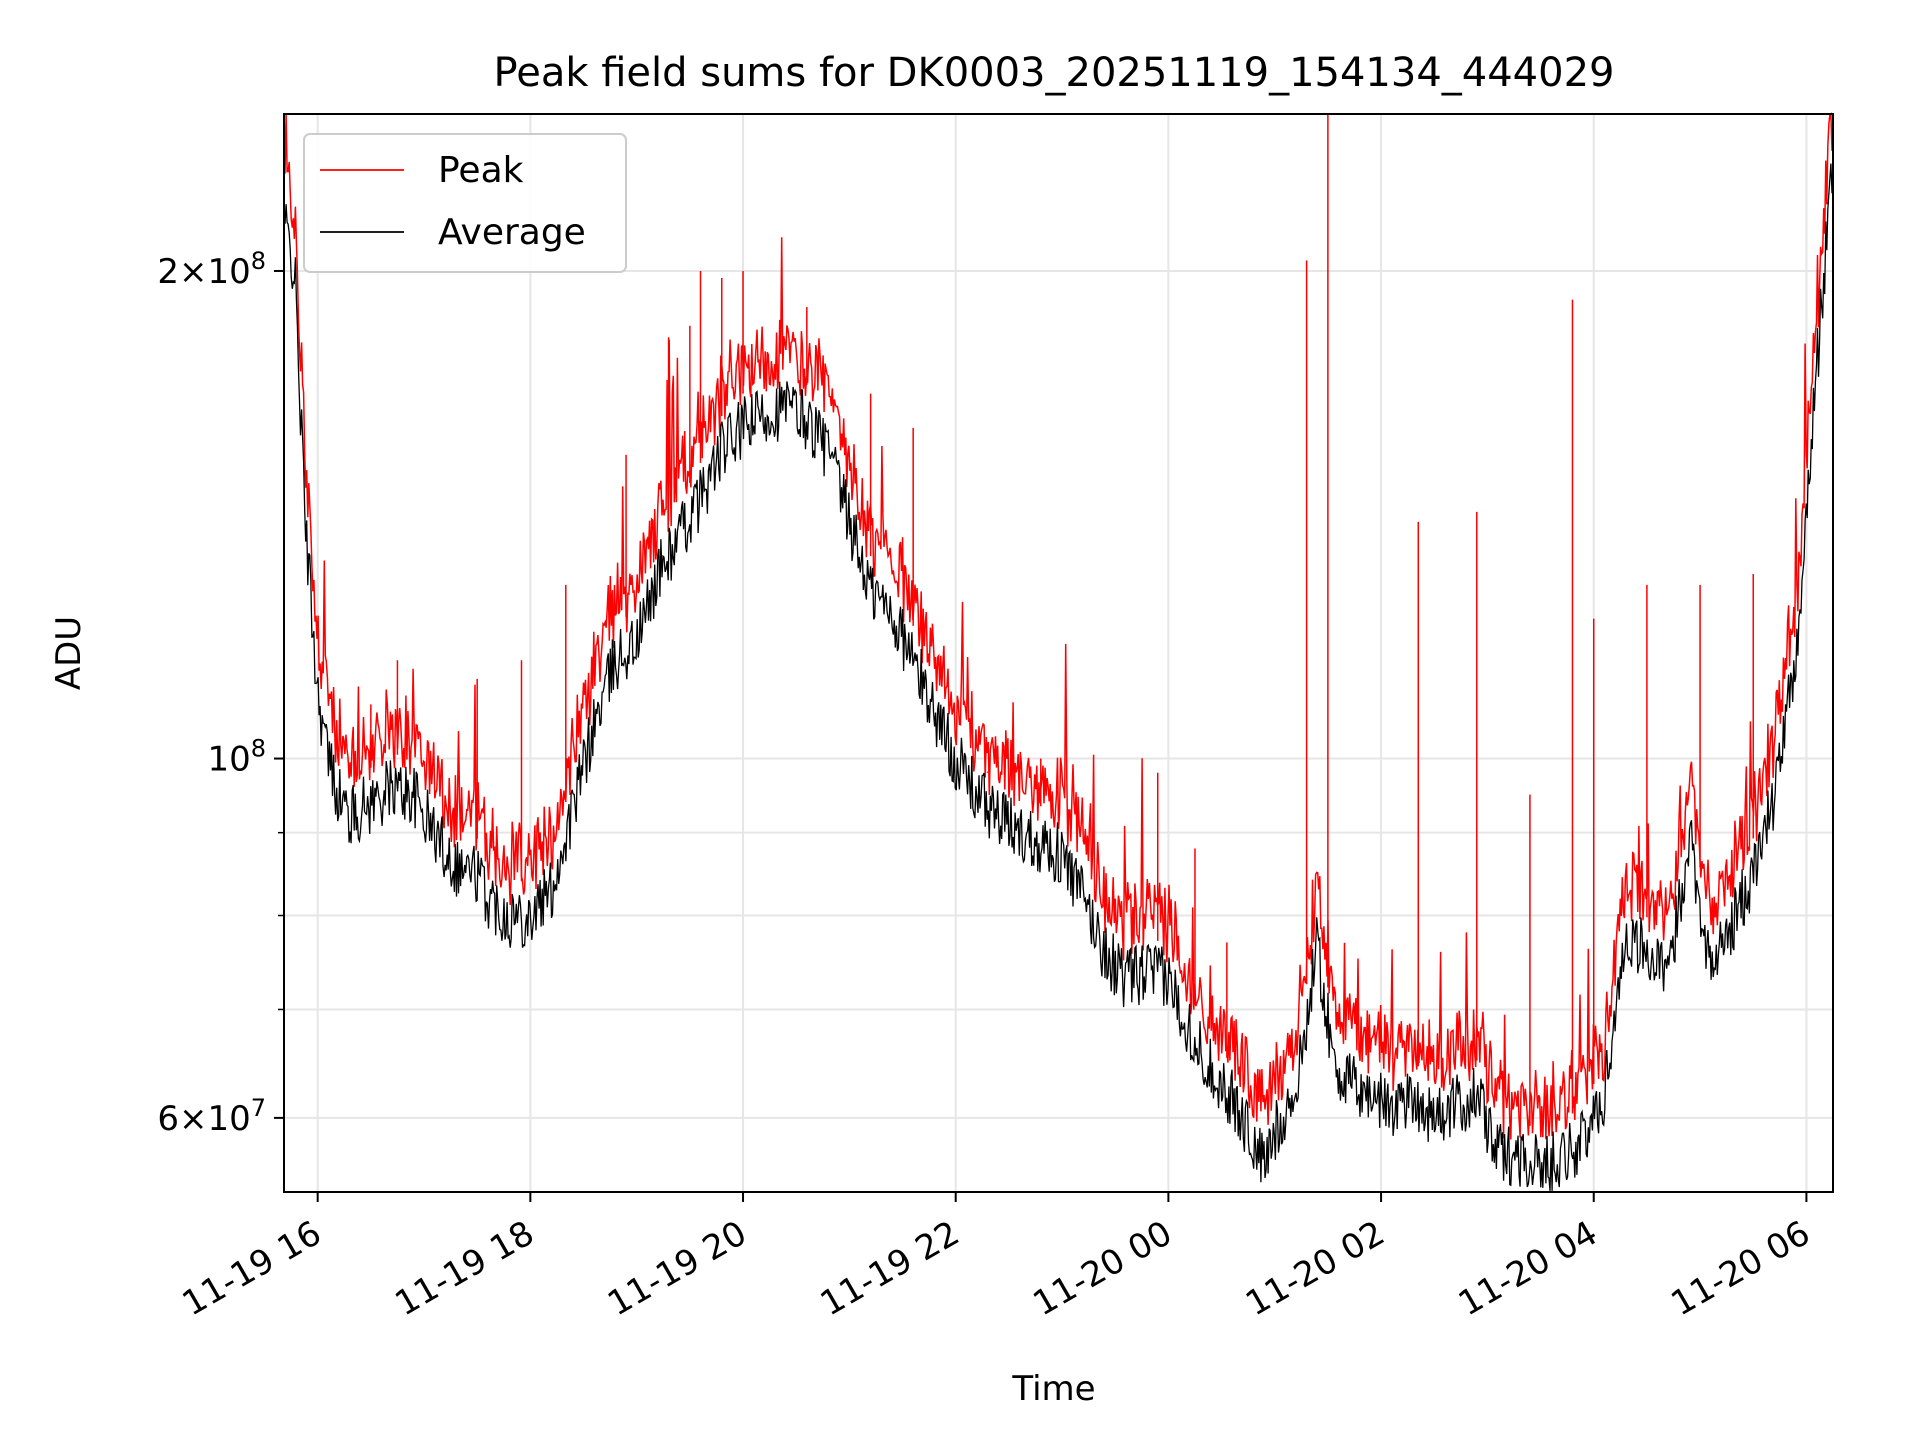  Describe the element at coordinates (236, 757) in the screenshot. I see `y-tick-label: 108` at that location.